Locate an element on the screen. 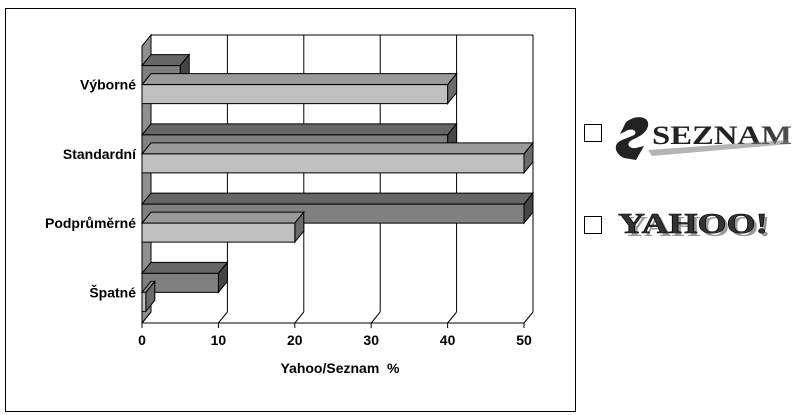 The width and height of the screenshot is (794, 415). legend-swatch-seznam is located at coordinates (593, 133).